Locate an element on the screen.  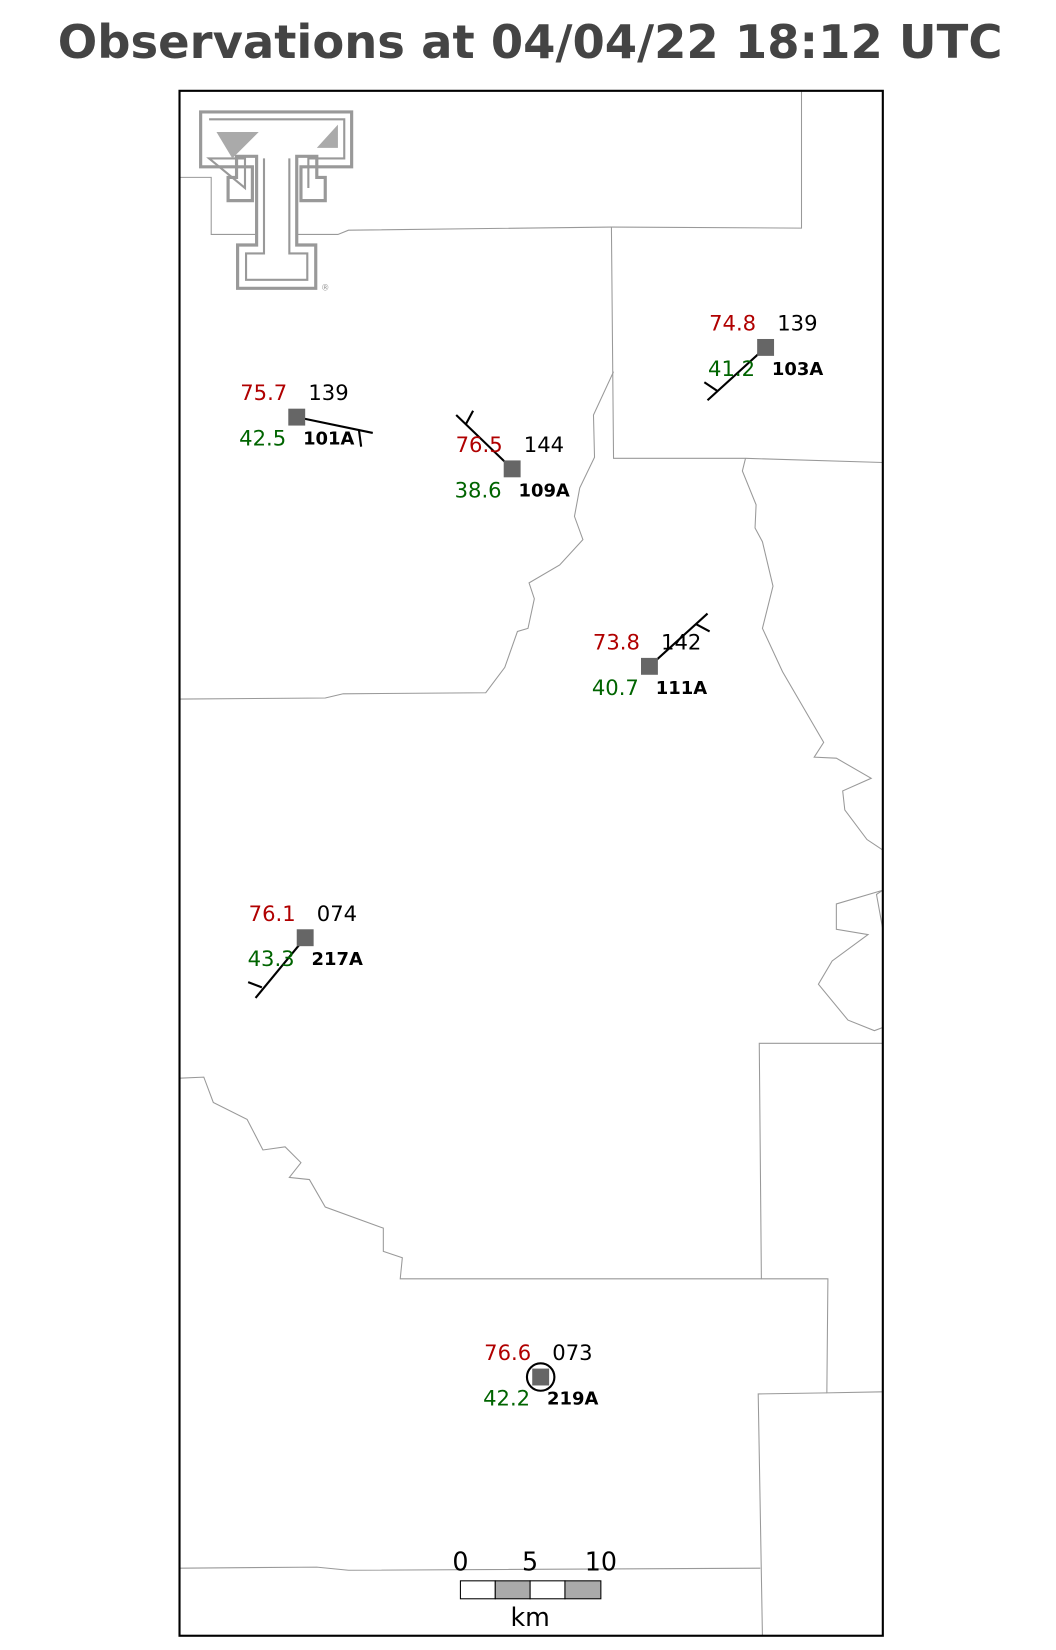
temperature: 75.7 is located at coordinates (263, 392).